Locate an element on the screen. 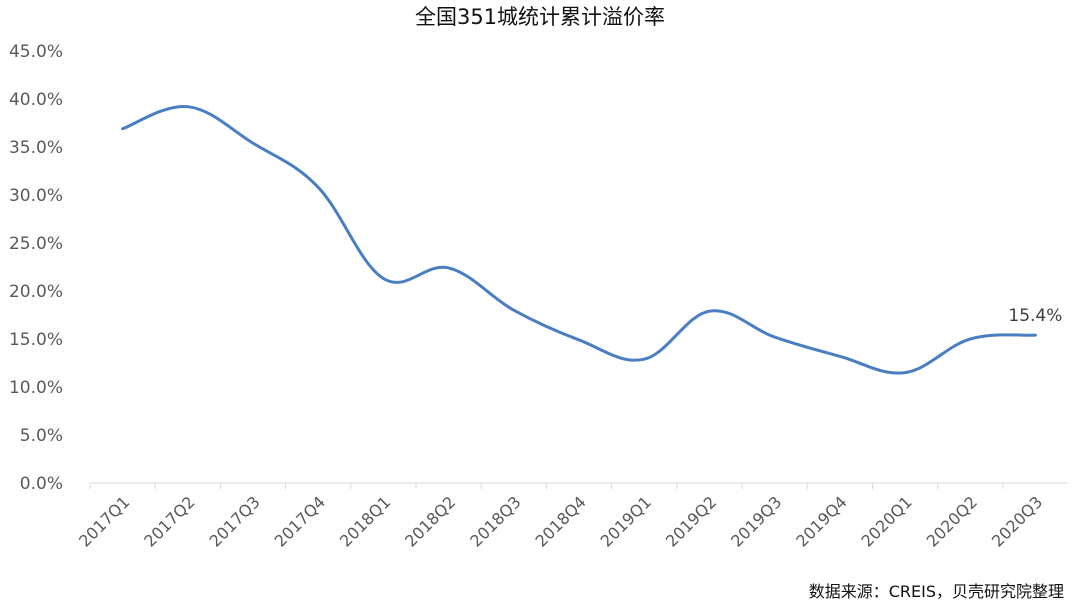 This screenshot has height=608, width=1080. y-tick-label: 40.0% is located at coordinates (36, 100).